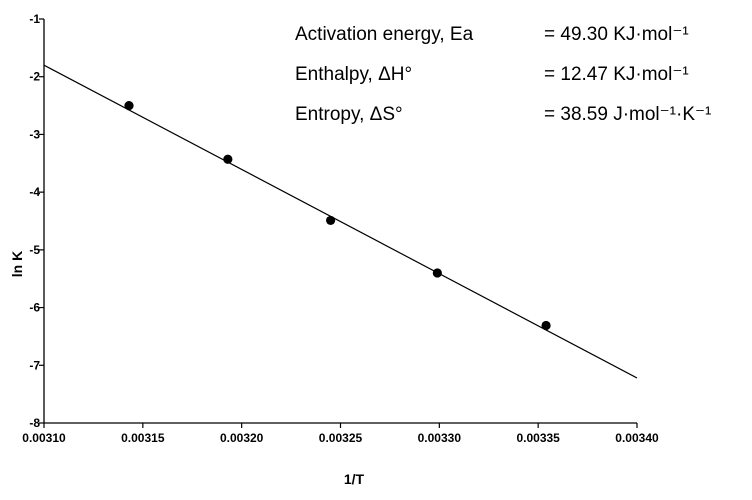  I want to click on x-tick-label: 0.00340, so click(637, 438).